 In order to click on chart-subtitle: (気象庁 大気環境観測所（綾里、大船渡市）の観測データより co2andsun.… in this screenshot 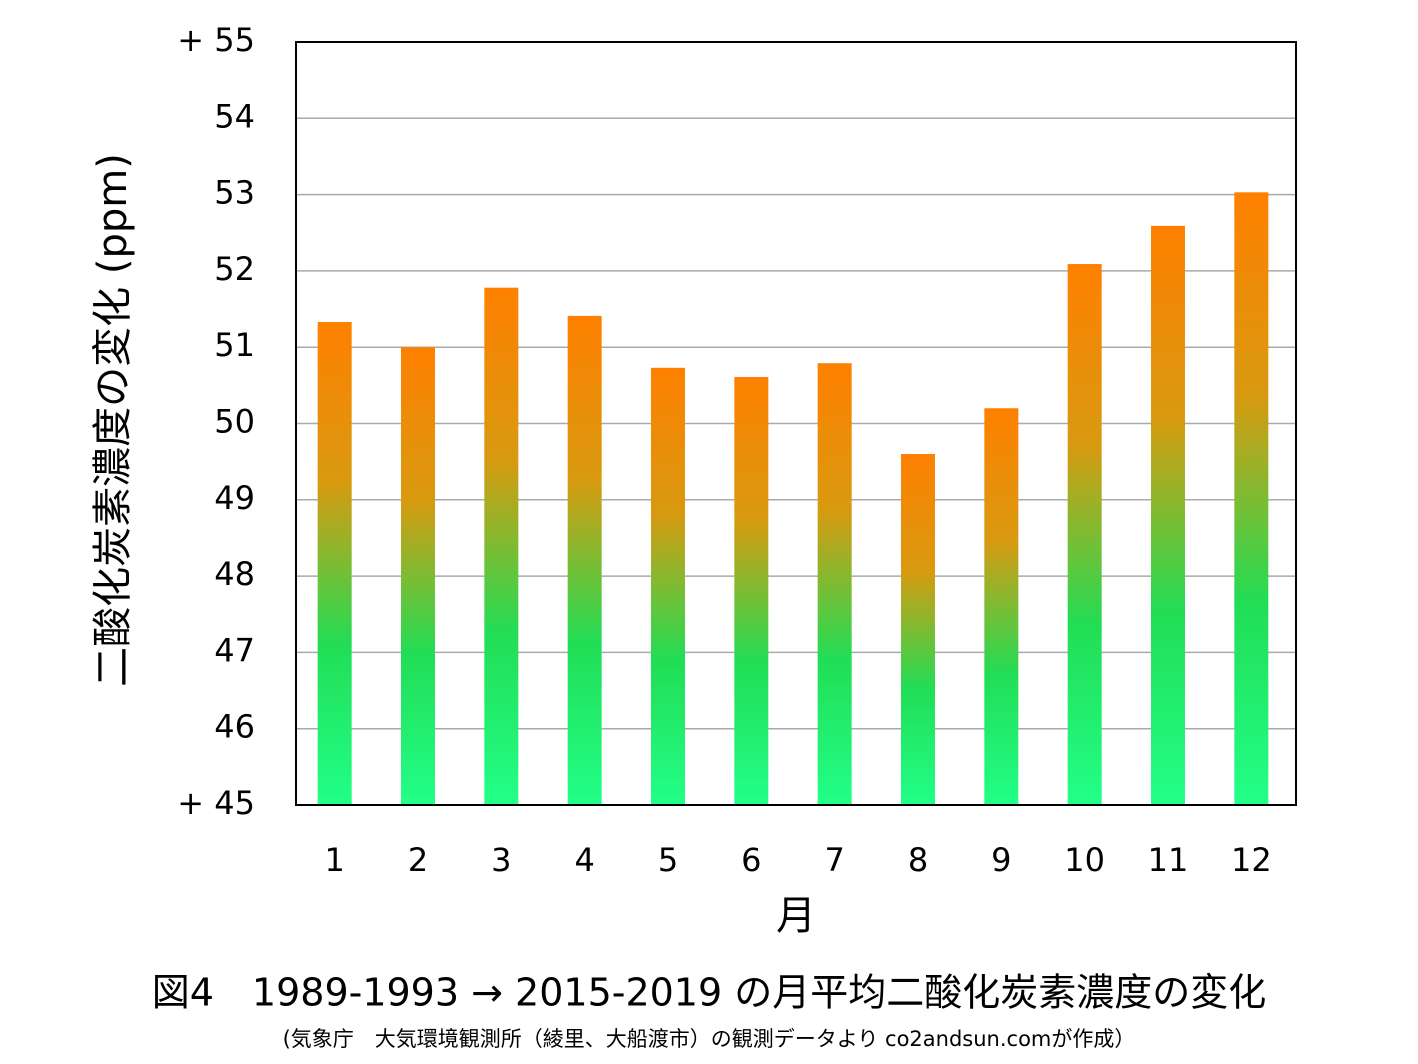, I will do `click(709, 1039)`.